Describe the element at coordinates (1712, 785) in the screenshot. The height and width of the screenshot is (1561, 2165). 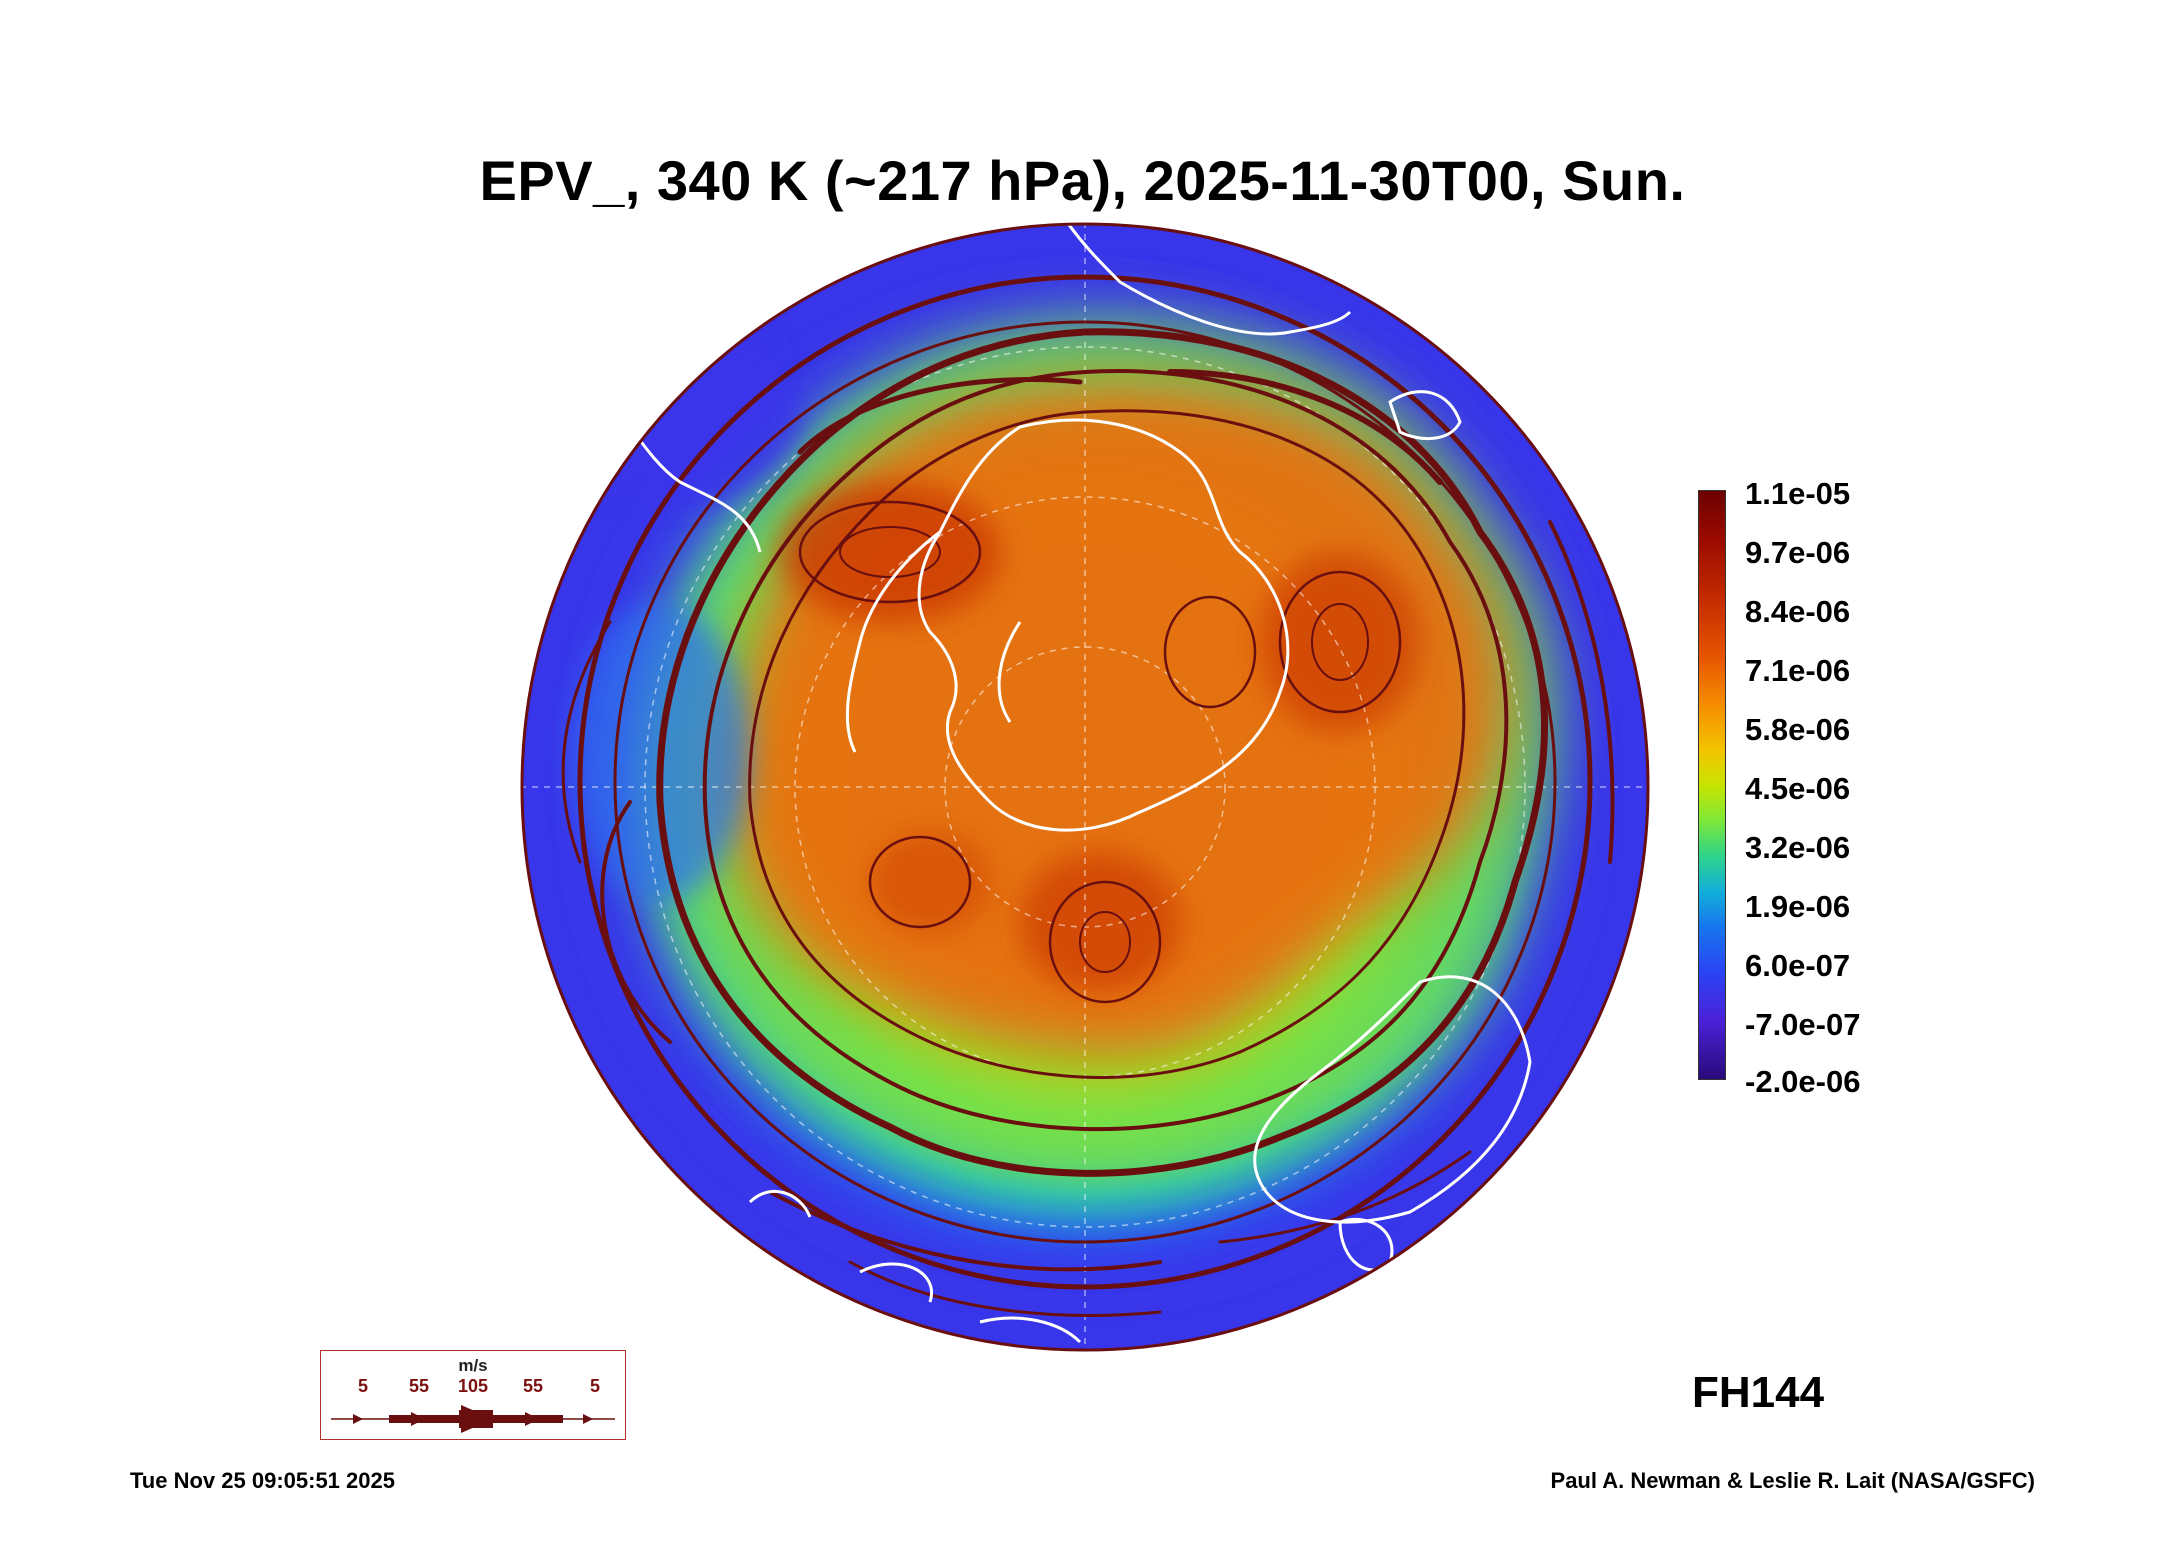
I see `colorbar` at that location.